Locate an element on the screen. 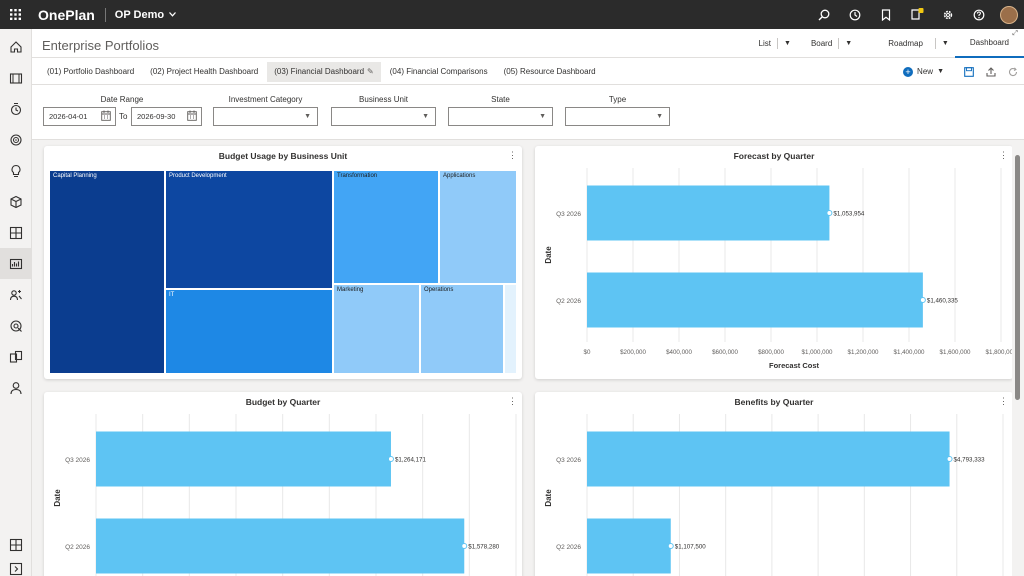 This screenshot has height=576, width=1024. treemap-tile-label: Marketing is located at coordinates (350, 290).